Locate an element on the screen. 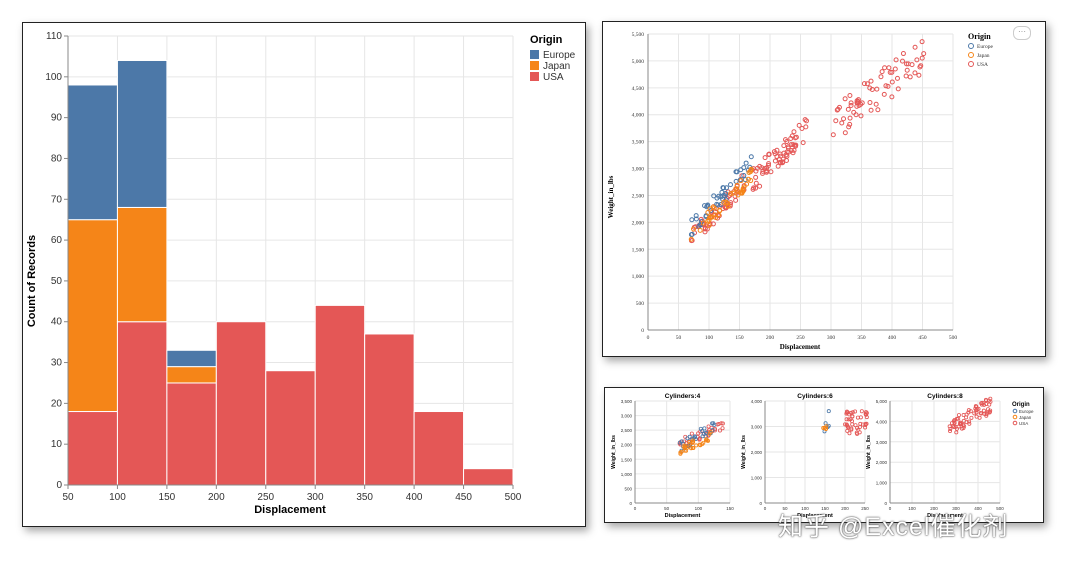  y-tick-label: 2,500 is located at coordinates (627, 430).